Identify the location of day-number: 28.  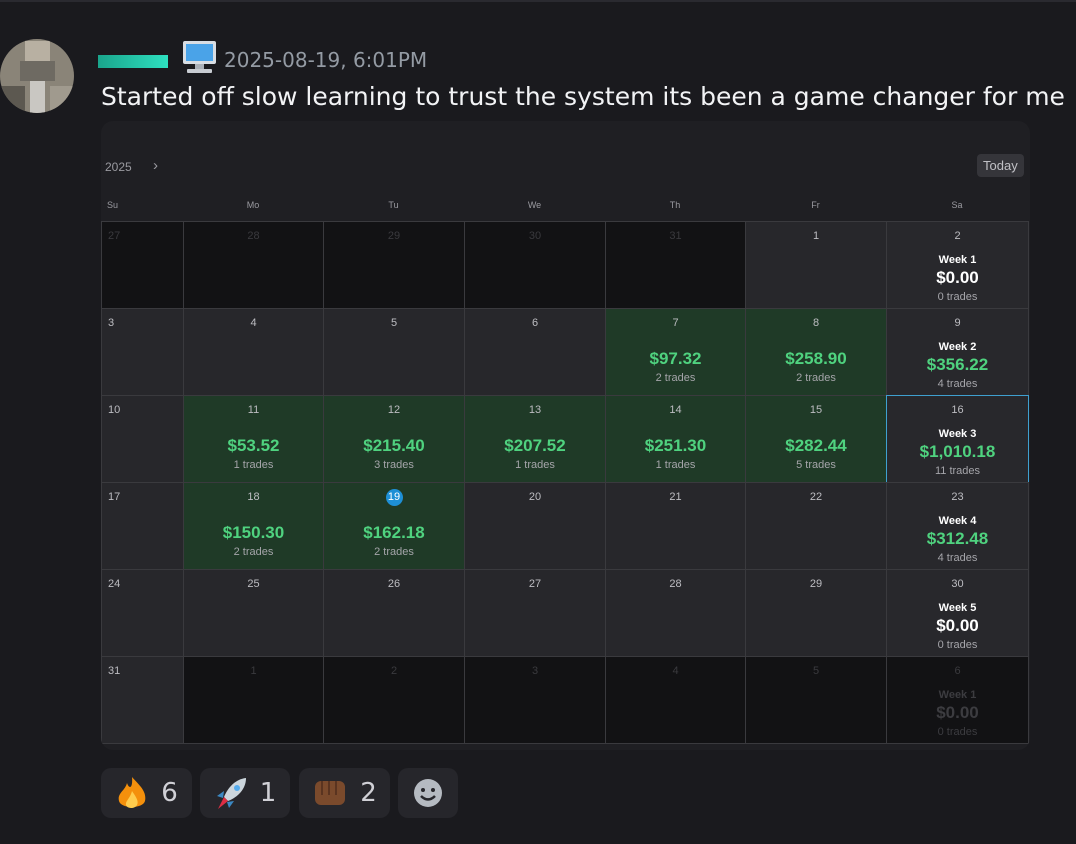
(675, 584).